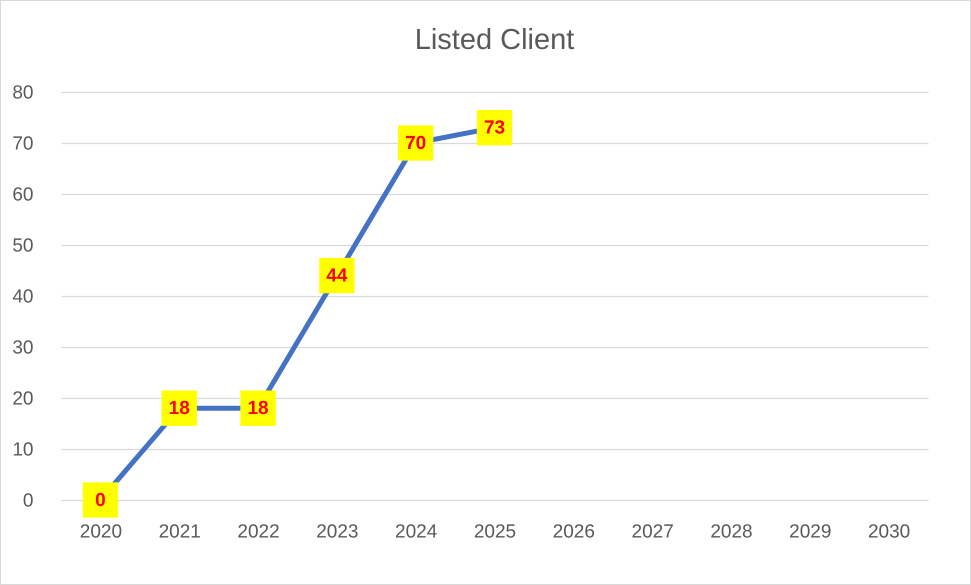  Describe the element at coordinates (416, 532) in the screenshot. I see `x-tick-label: 2024` at that location.